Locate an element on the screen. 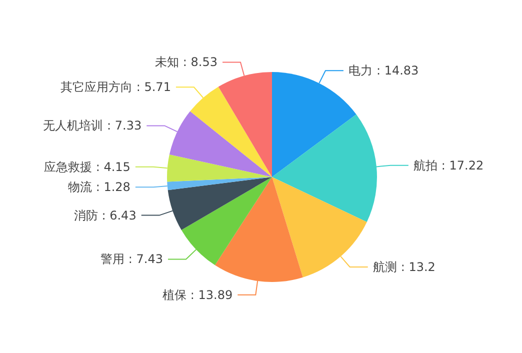  slice-label: 其它应用方向 is located at coordinates (96, 87).